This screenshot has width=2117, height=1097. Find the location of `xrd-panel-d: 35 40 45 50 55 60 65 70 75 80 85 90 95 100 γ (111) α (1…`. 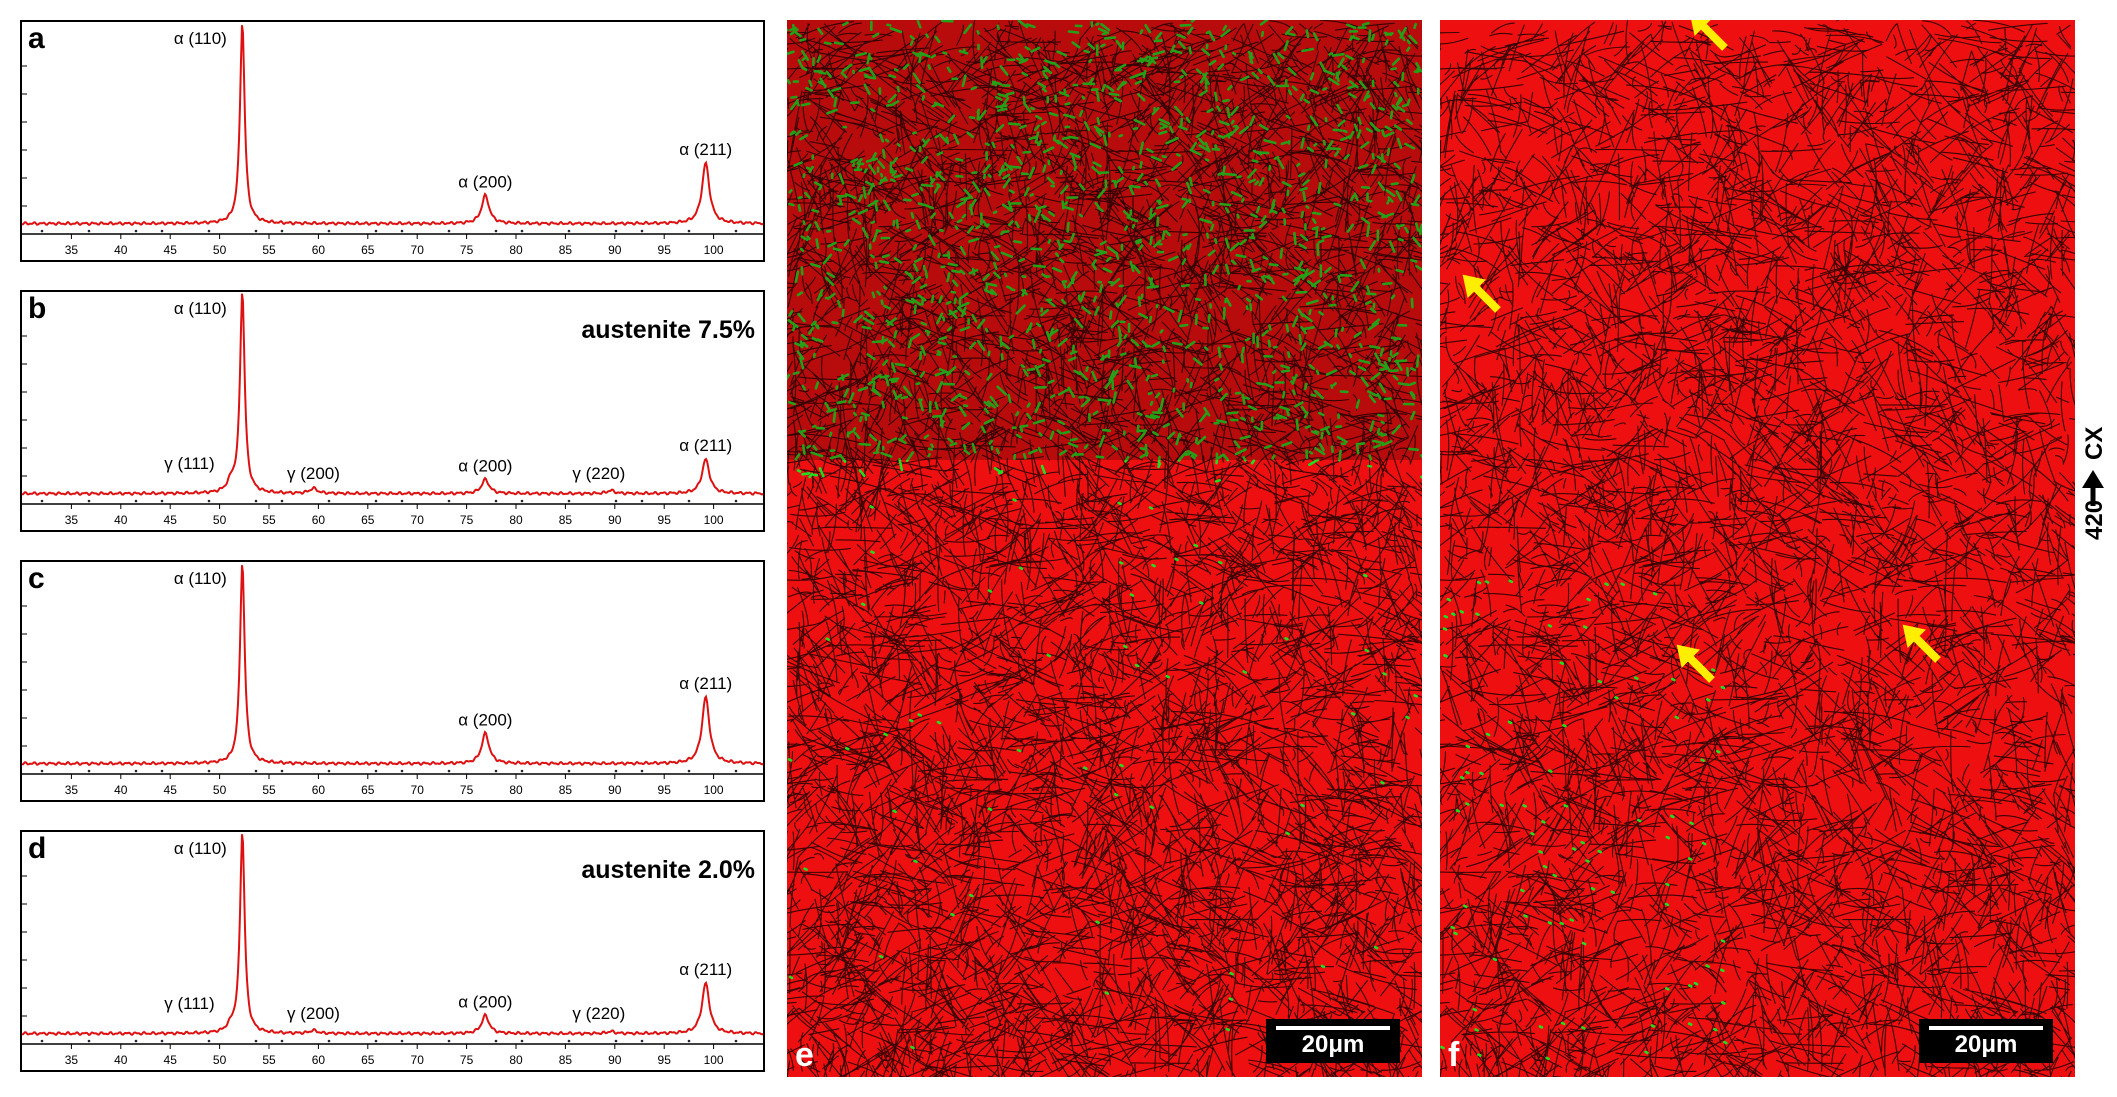

xrd-panel-d: 35 40 45 50 55 60 65 70 75 80 85 90 95 100 γ (111) α (1… is located at coordinates (392, 951).